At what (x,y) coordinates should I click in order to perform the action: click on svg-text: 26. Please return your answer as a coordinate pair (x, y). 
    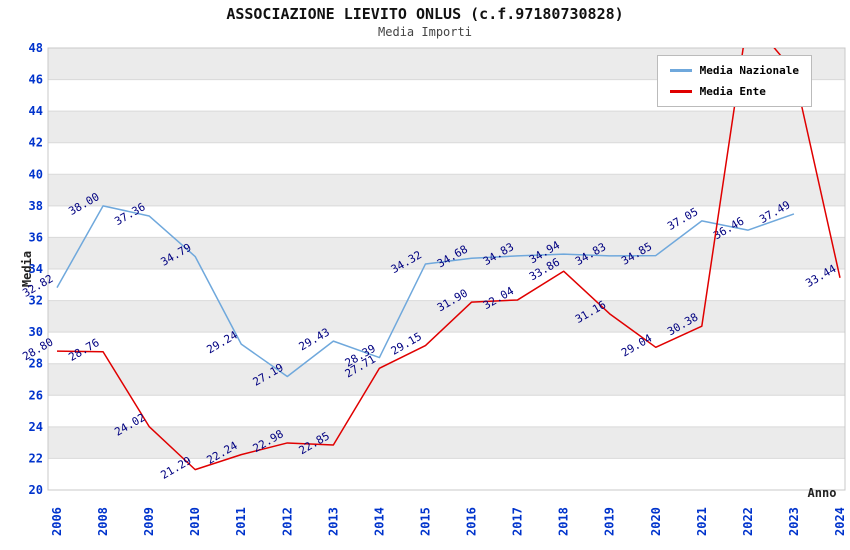
    Looking at the image, I should click on (36, 395).